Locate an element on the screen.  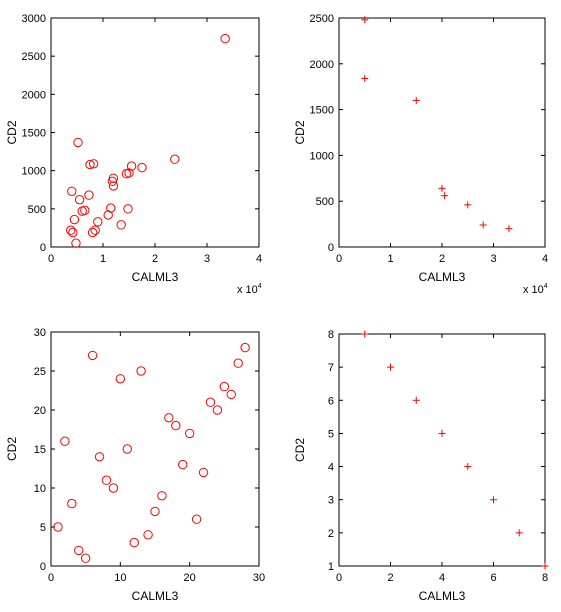
chart3-axes-box is located at coordinates (155, 449).